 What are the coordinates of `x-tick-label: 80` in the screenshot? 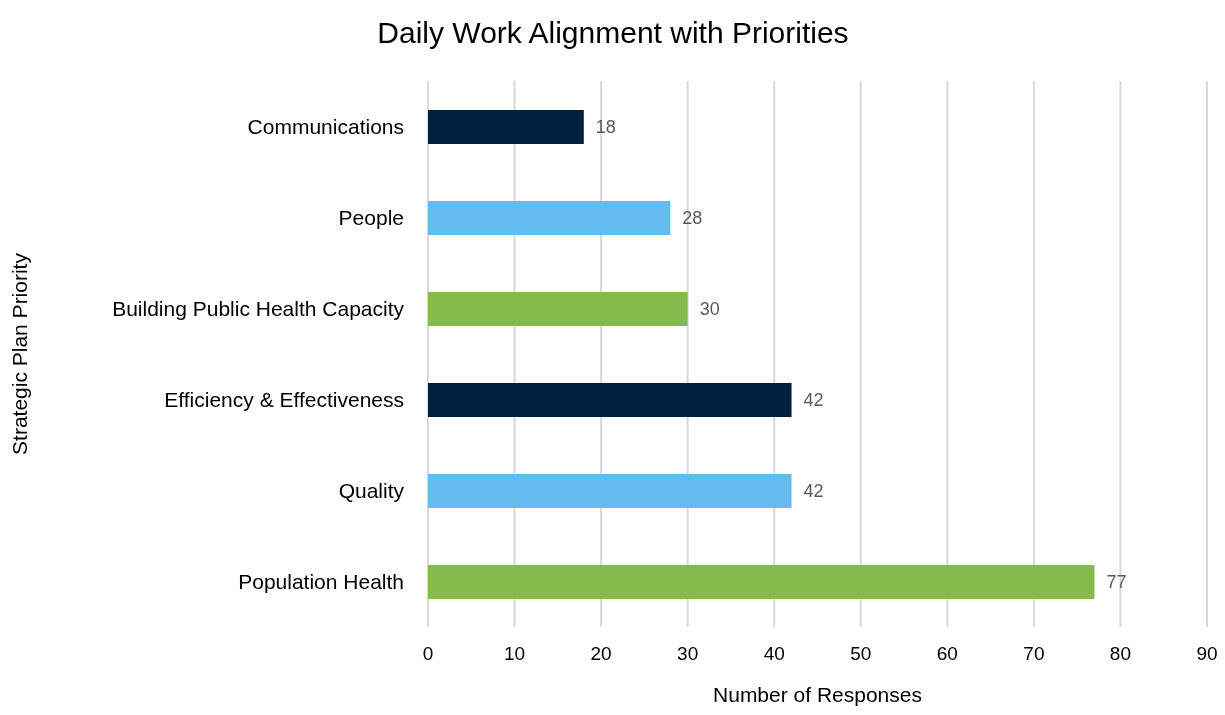 It's located at (1120, 654).